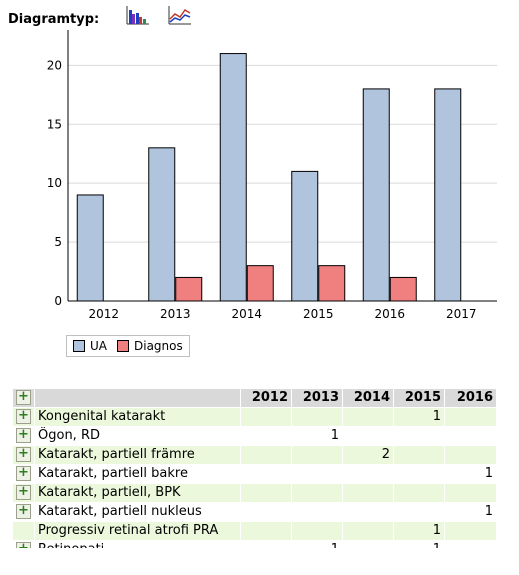  What do you see at coordinates (246, 314) in the screenshot?
I see `x-tick-label: 2014` at bounding box center [246, 314].